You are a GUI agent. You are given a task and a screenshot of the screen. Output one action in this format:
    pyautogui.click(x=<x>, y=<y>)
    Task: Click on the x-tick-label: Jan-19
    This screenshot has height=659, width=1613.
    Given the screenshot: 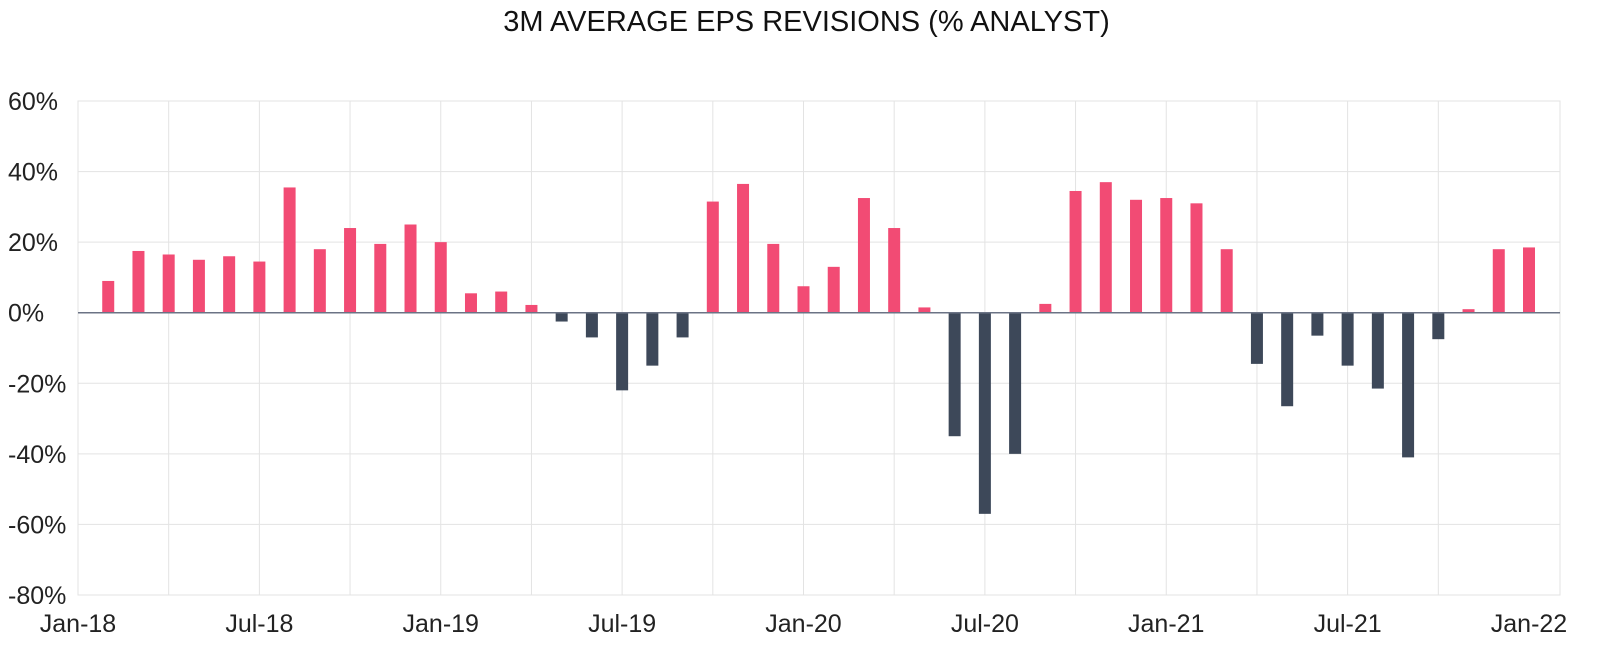 What is the action you would take?
    pyautogui.click(x=441, y=624)
    